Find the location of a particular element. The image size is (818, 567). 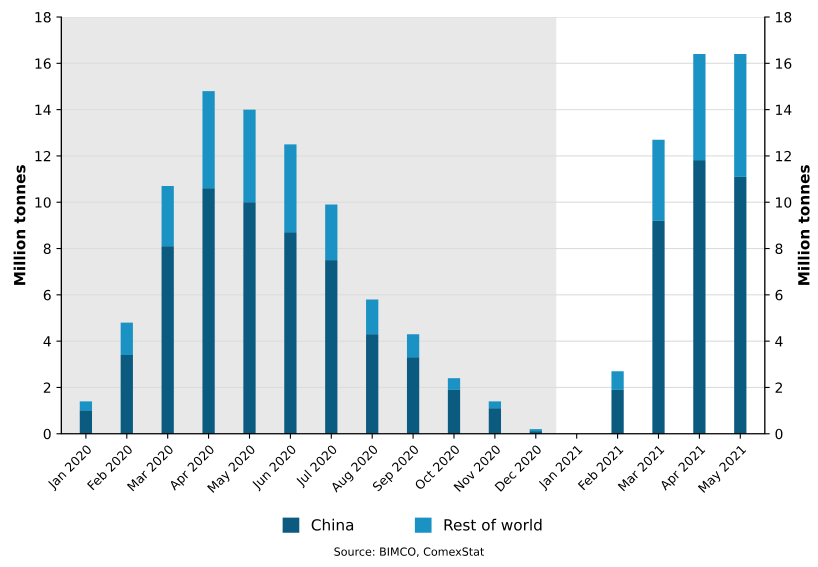

y2-tick-label: 8 is located at coordinates (778, 249).